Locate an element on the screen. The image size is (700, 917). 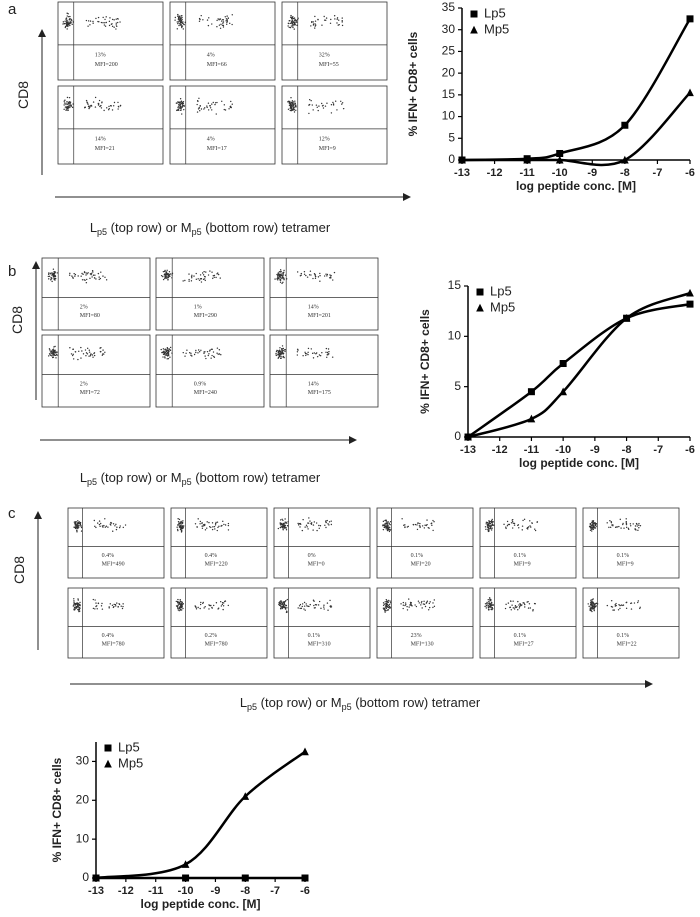
x-tick-label: -7 is located at coordinates (275, 891).